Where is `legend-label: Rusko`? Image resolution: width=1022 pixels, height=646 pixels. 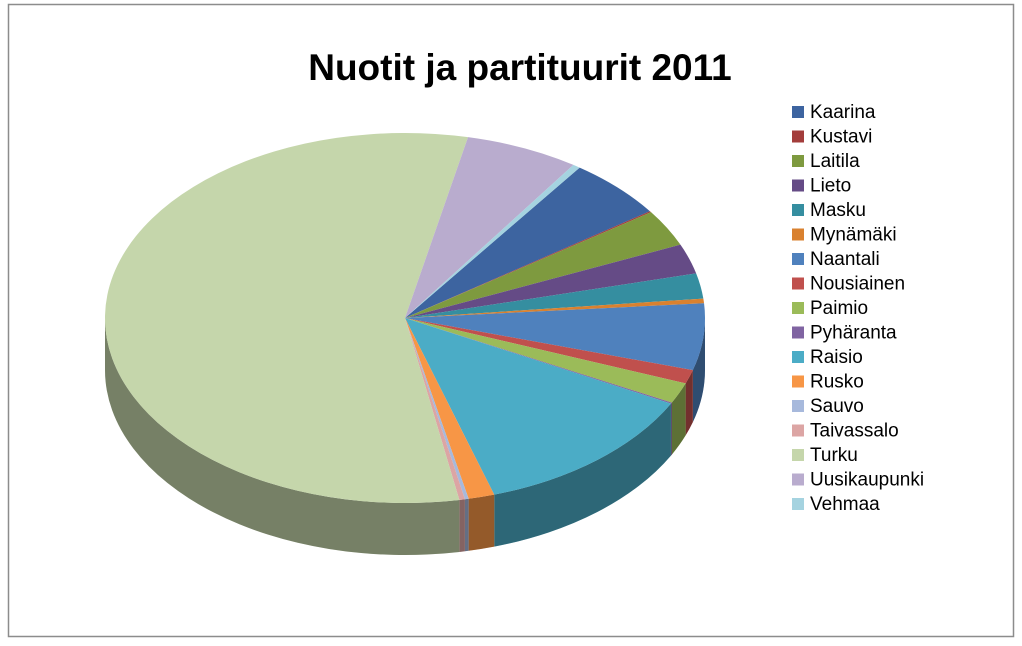 legend-label: Rusko is located at coordinates (837, 382).